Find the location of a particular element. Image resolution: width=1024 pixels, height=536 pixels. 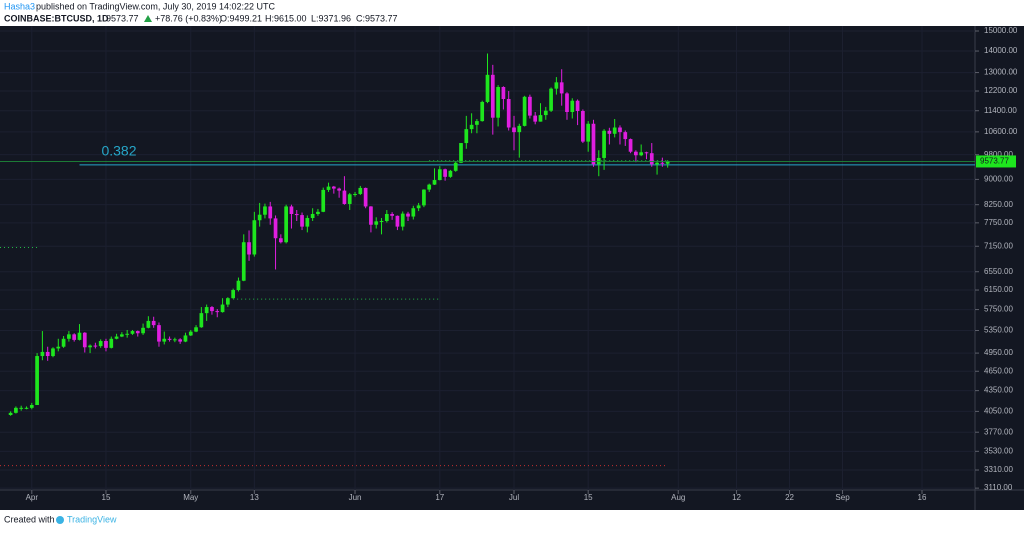

x-tick-label: 17 is located at coordinates (439, 497).